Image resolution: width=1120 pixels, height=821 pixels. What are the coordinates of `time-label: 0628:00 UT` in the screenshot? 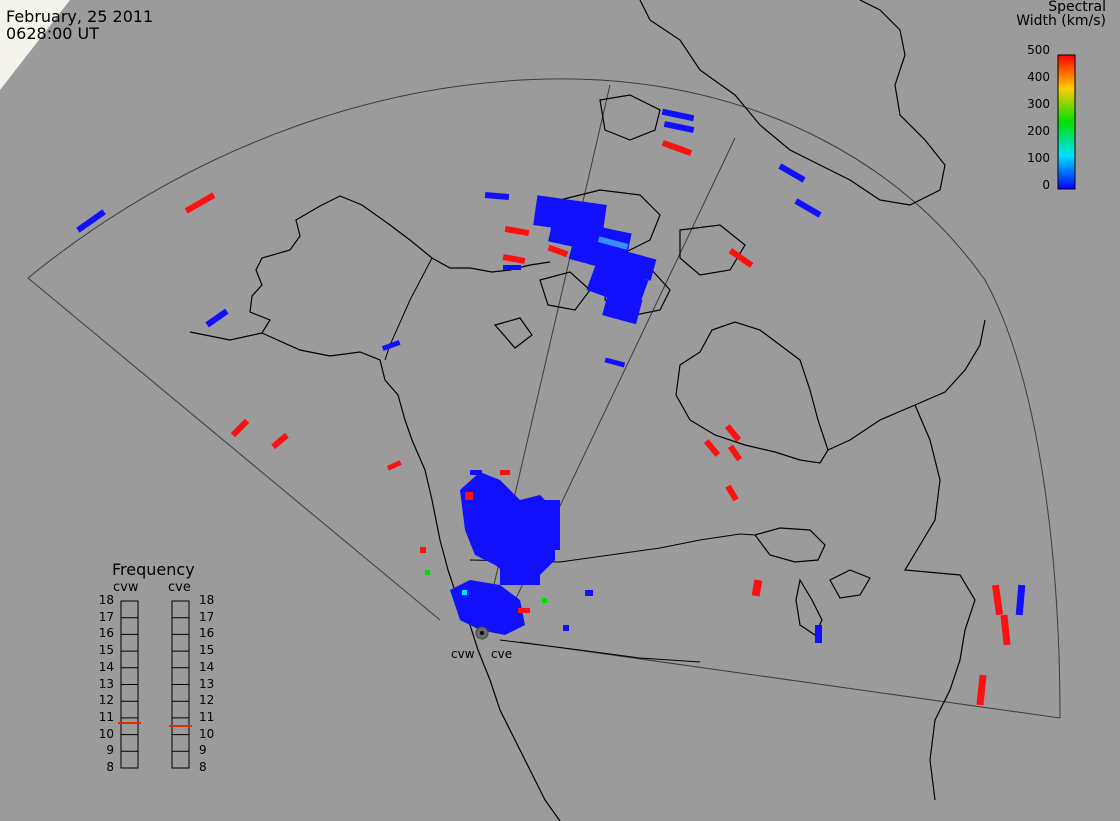 It's located at (53, 33).